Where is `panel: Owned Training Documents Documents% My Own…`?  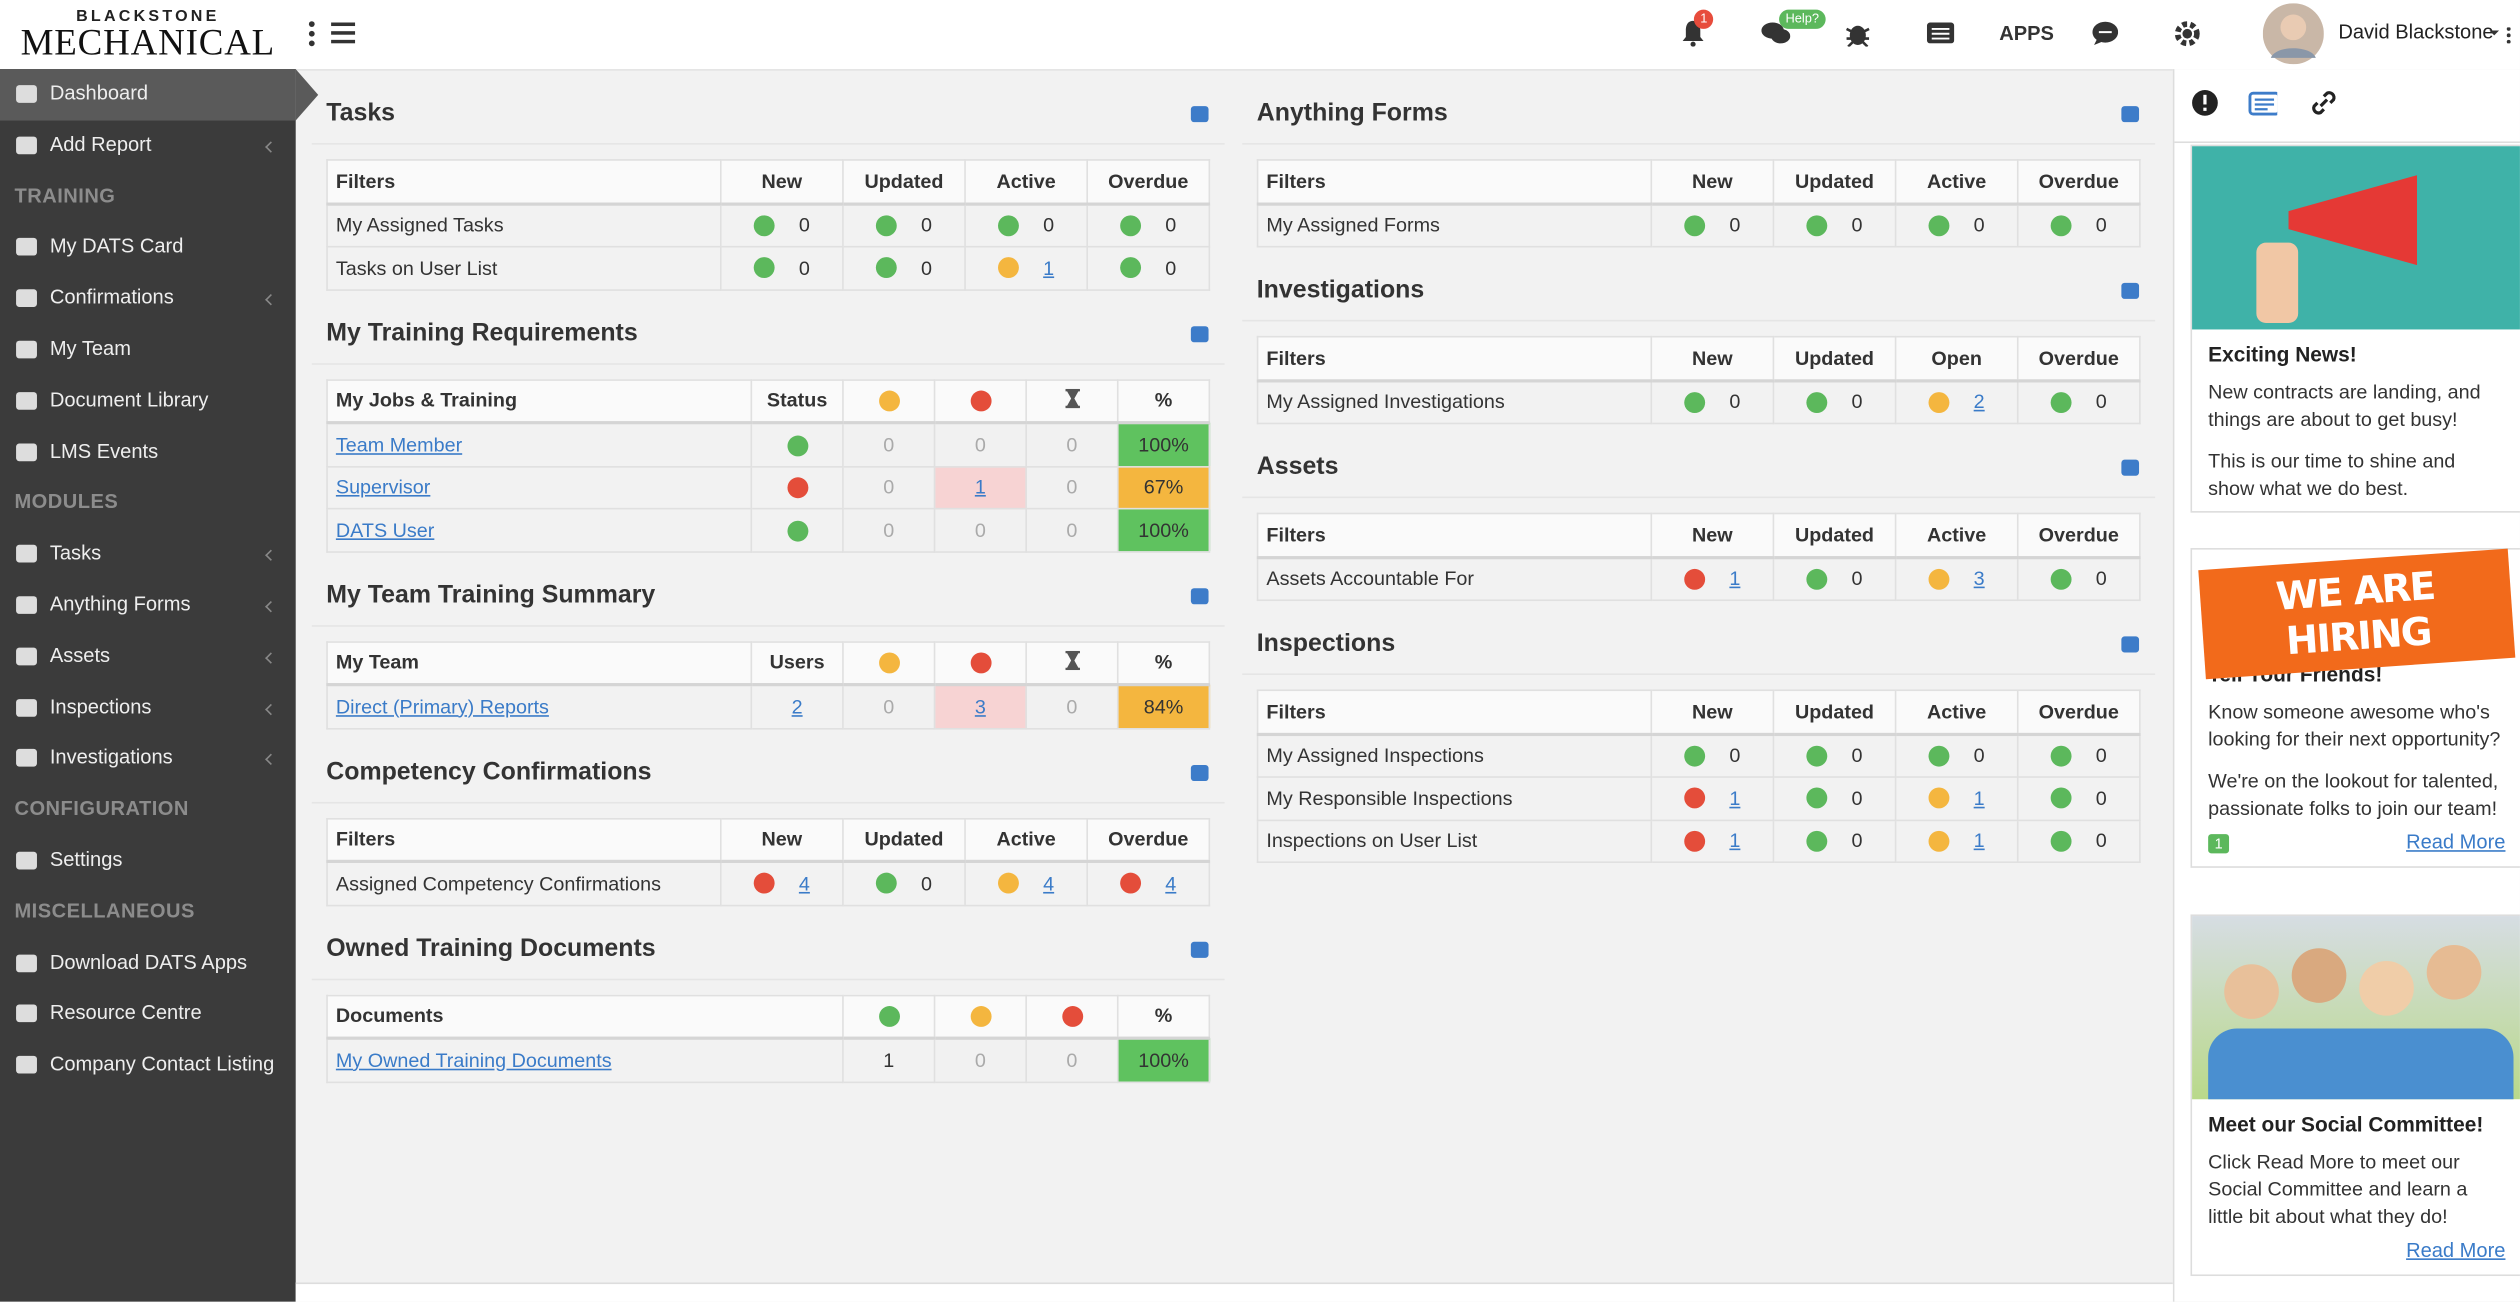
panel: Owned Training Documents Documents% My Own… is located at coordinates (768, 1008).